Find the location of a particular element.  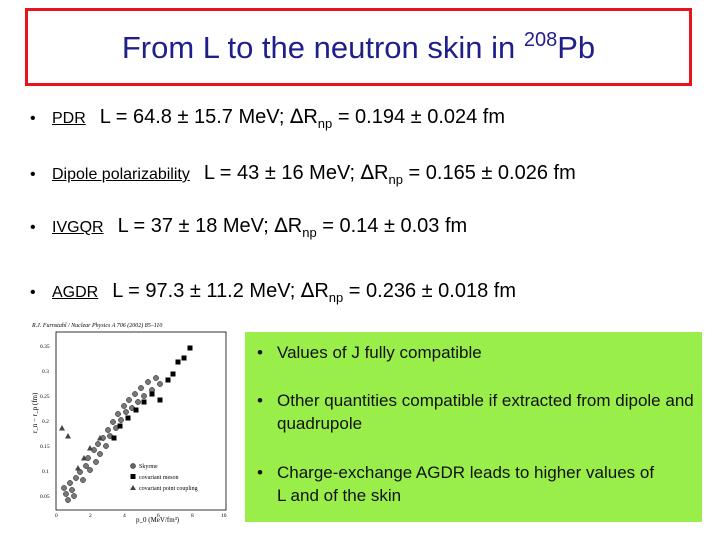

title-box: From L to the neutron skin in 208Pb is located at coordinates (358, 47).